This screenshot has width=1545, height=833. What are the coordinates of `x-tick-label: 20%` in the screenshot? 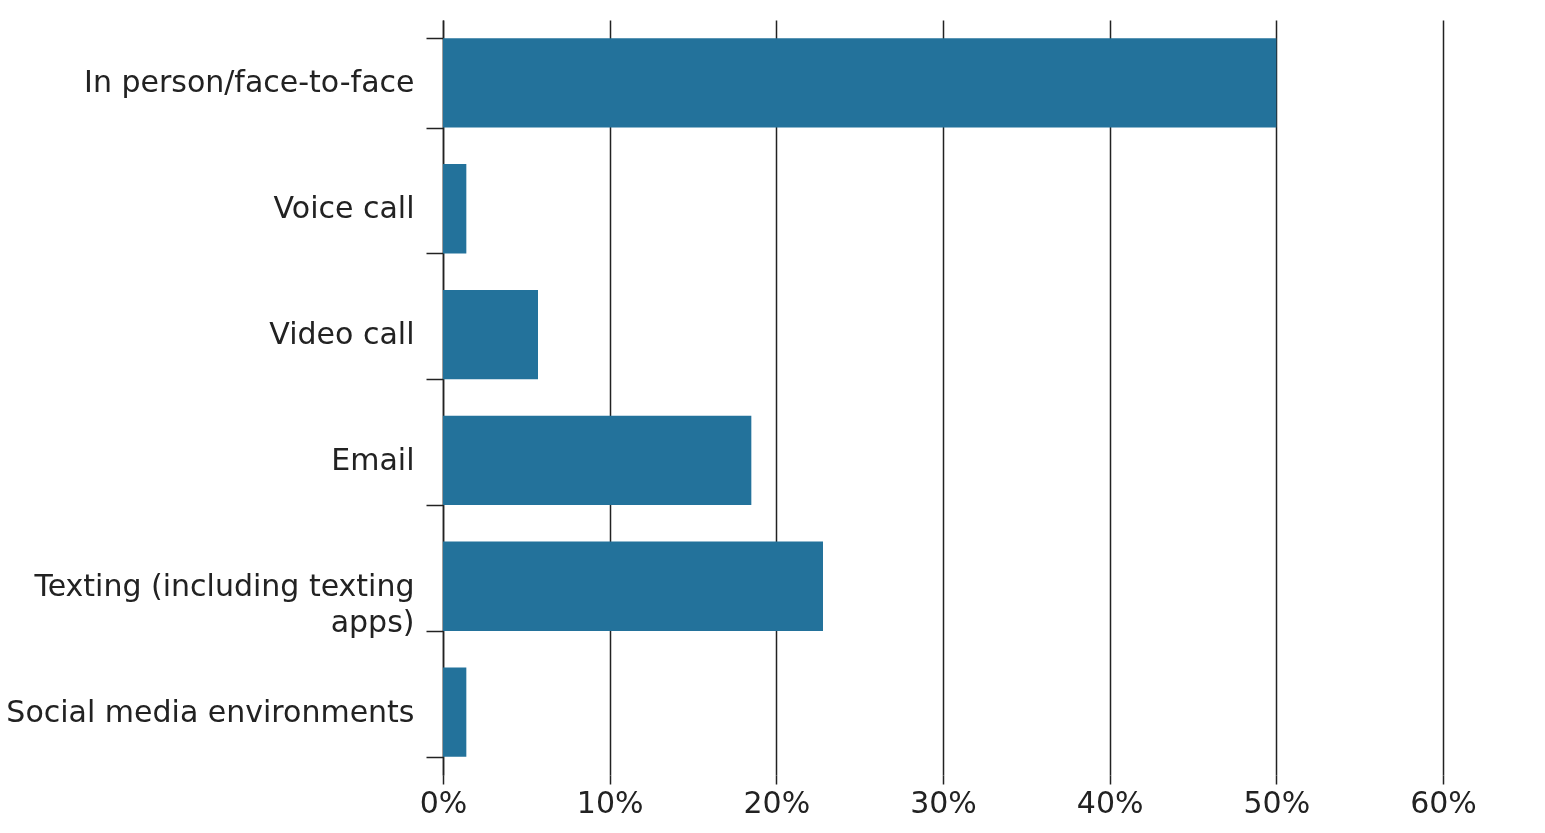 It's located at (777, 802).